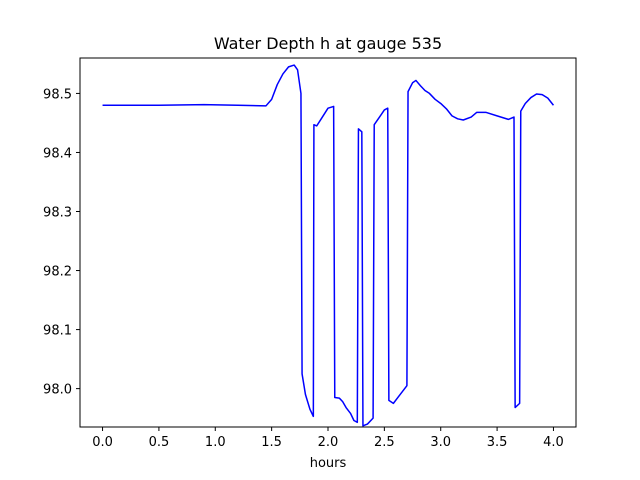  What do you see at coordinates (57, 331) in the screenshot?
I see `y-tick-label: 98.1` at bounding box center [57, 331].